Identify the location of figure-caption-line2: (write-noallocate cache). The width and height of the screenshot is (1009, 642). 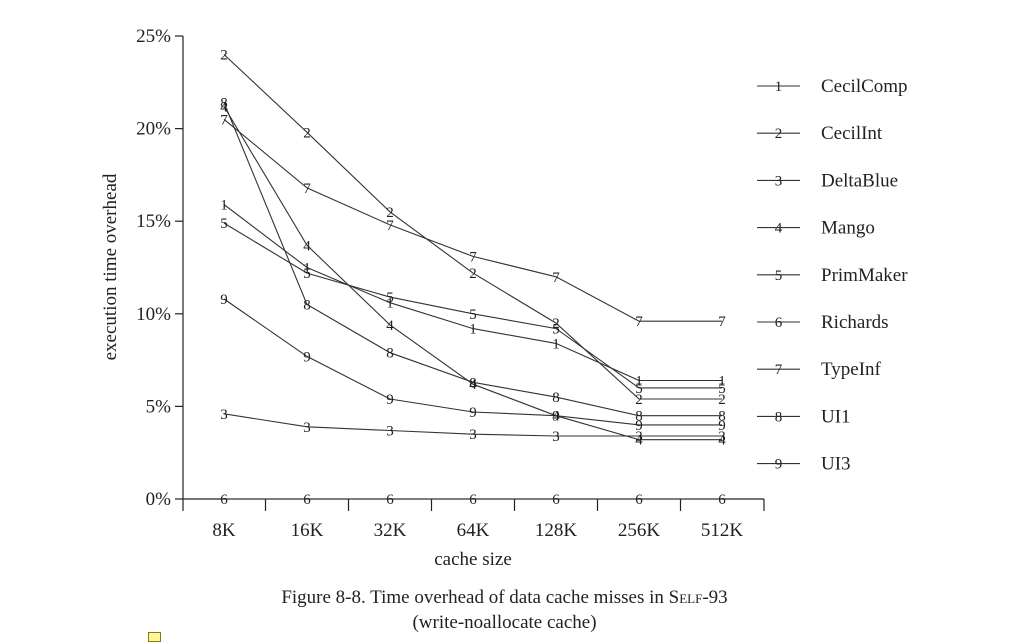
(504, 622).